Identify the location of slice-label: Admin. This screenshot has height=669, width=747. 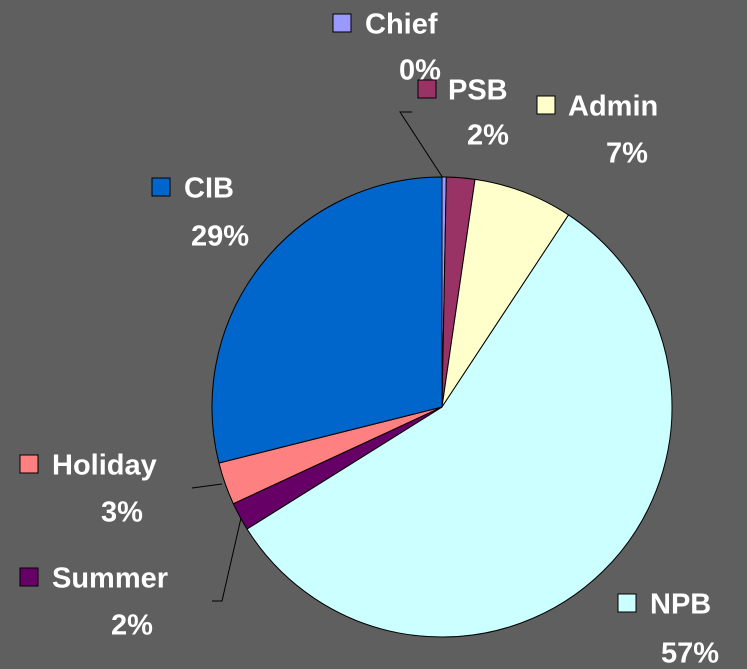
(613, 107).